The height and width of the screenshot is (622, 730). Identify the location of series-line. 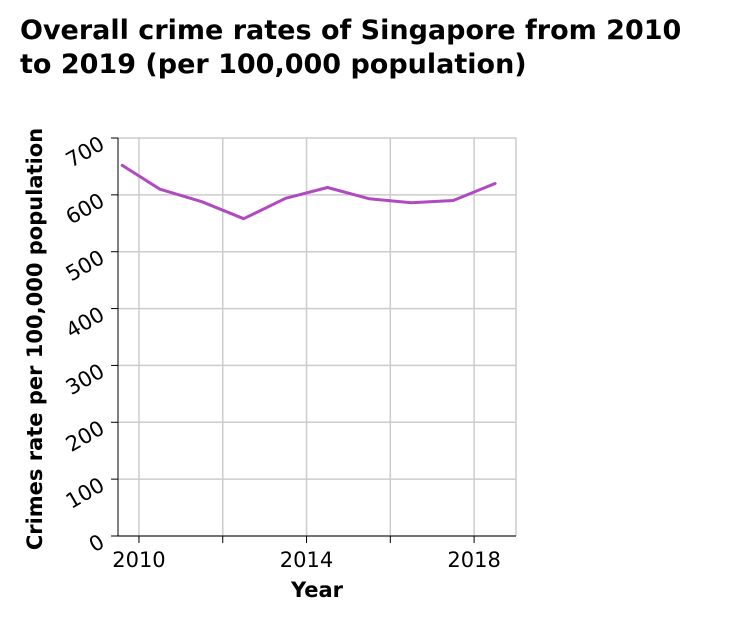
(308, 192).